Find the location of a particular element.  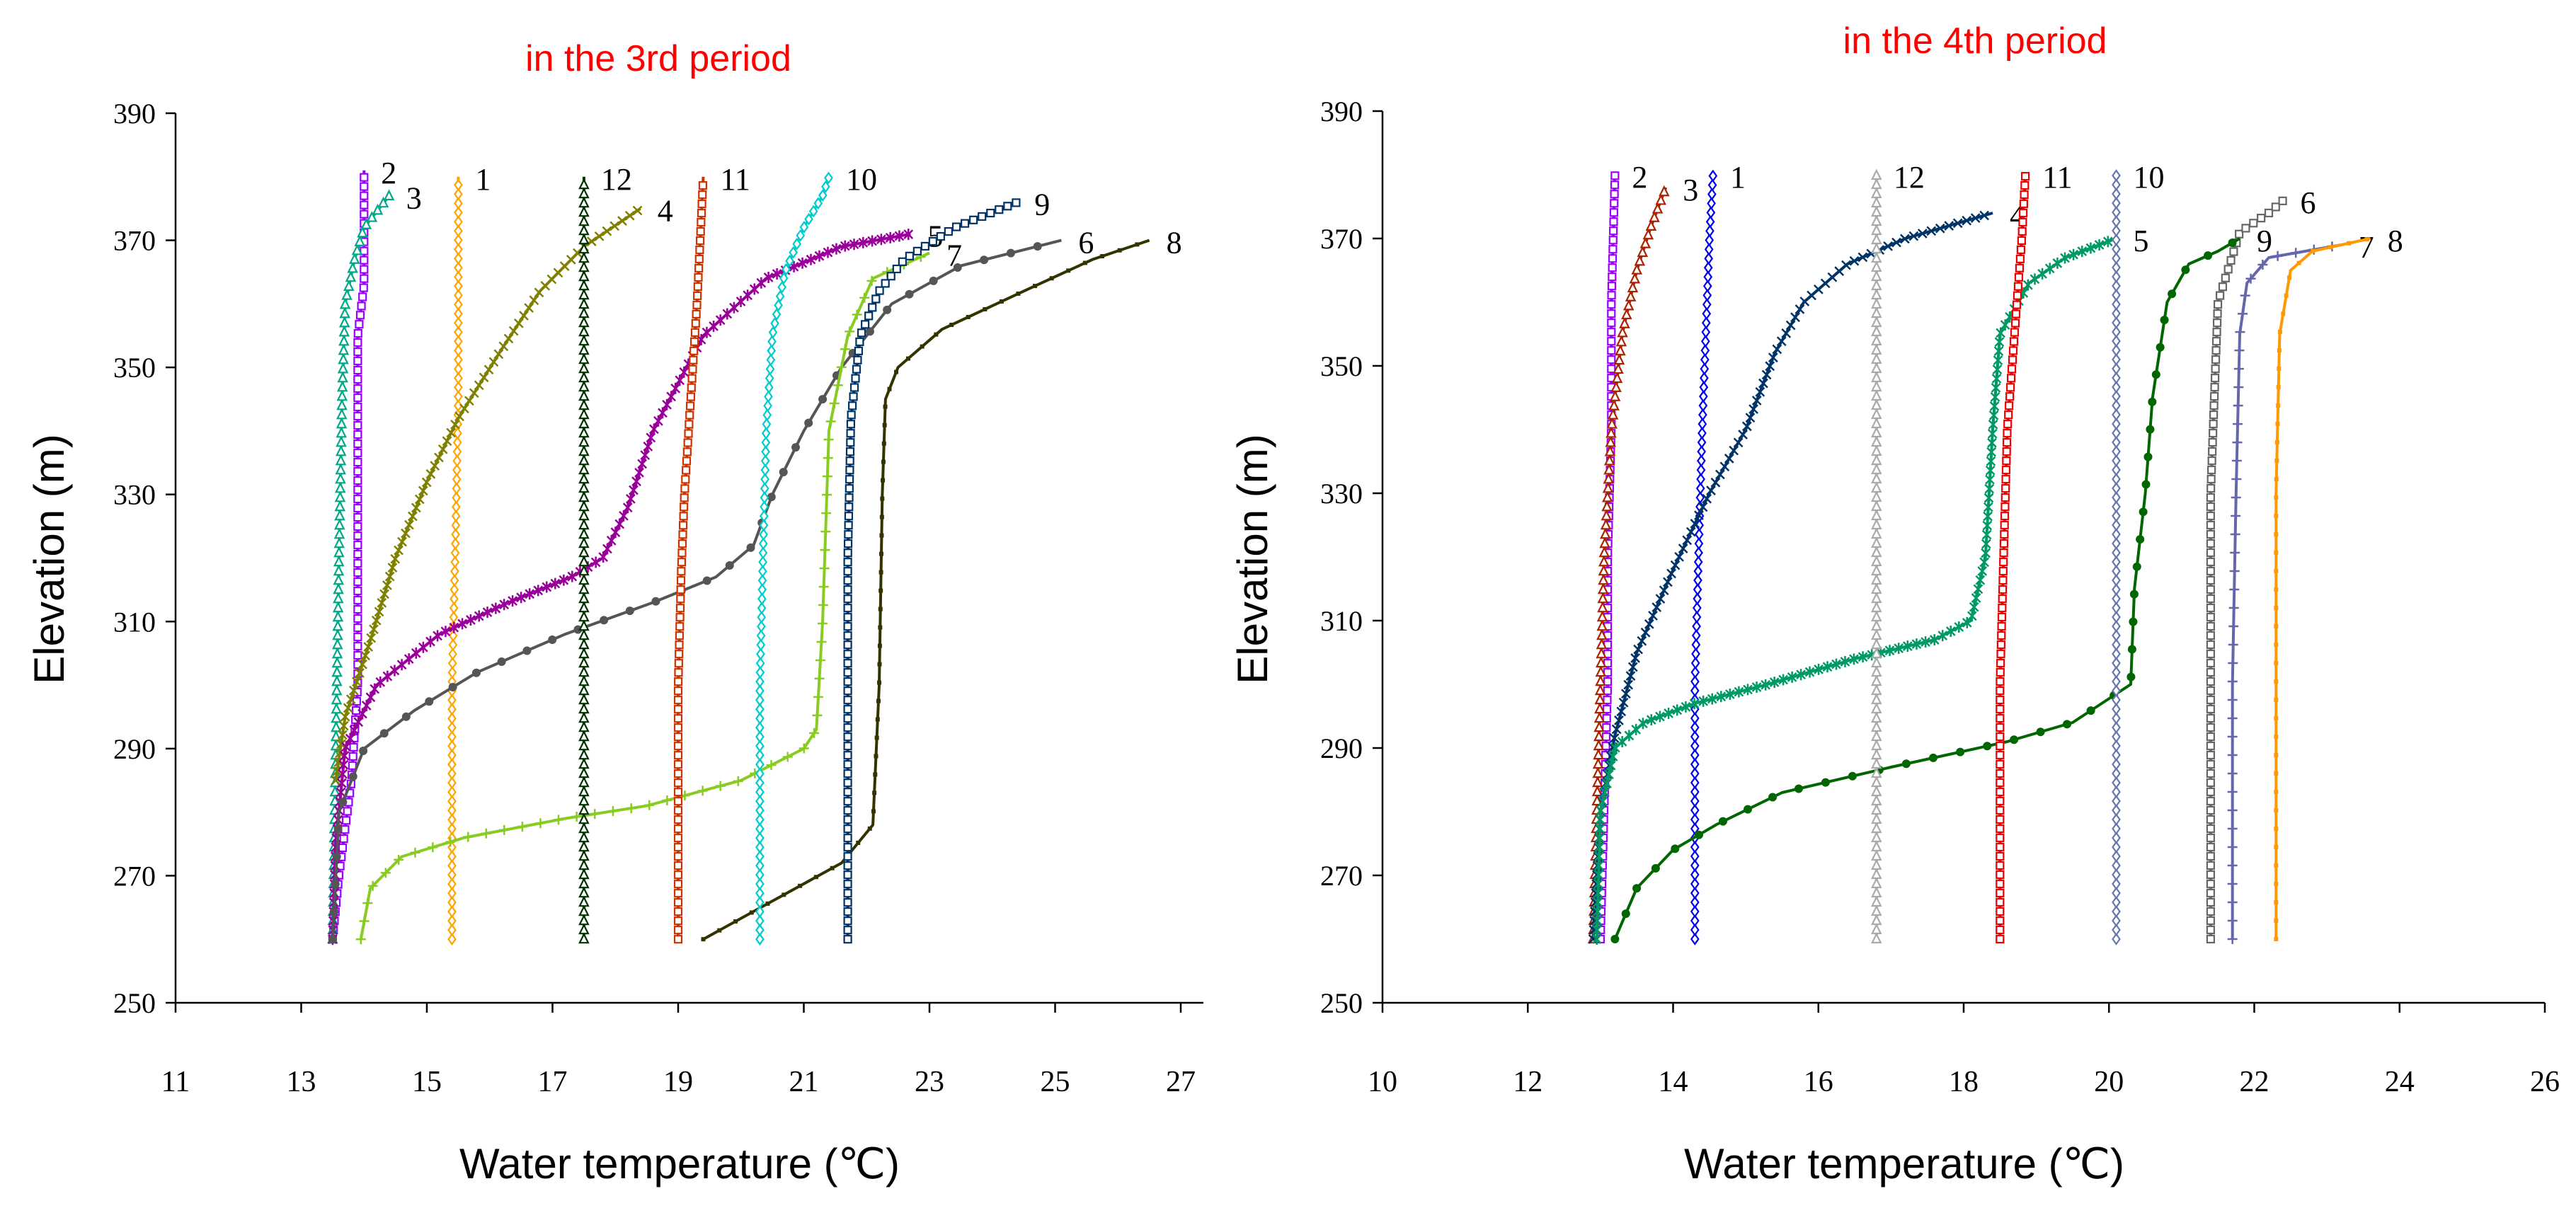

y-tick-label: 270 is located at coordinates (134, 876).